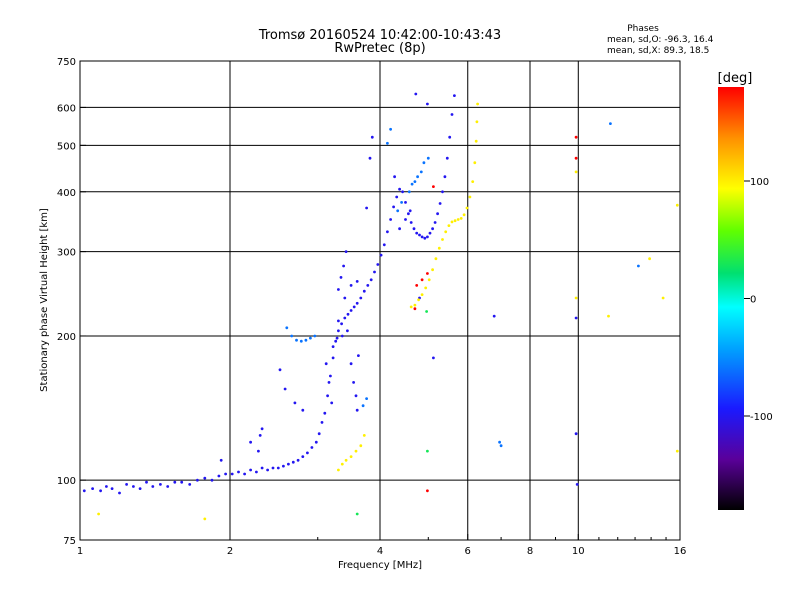 This screenshot has height=600, width=800. Describe the element at coordinates (745, 290) in the screenshot. I see `colorbar: [deg] 100 0 -100` at that location.